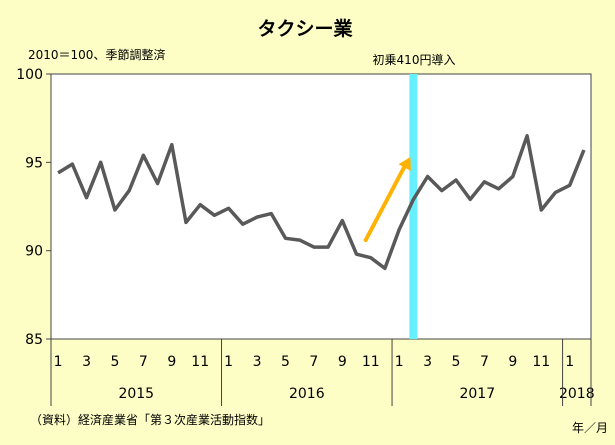  Describe the element at coordinates (590, 428) in the screenshot. I see `x-unit-label: 年／月` at that location.